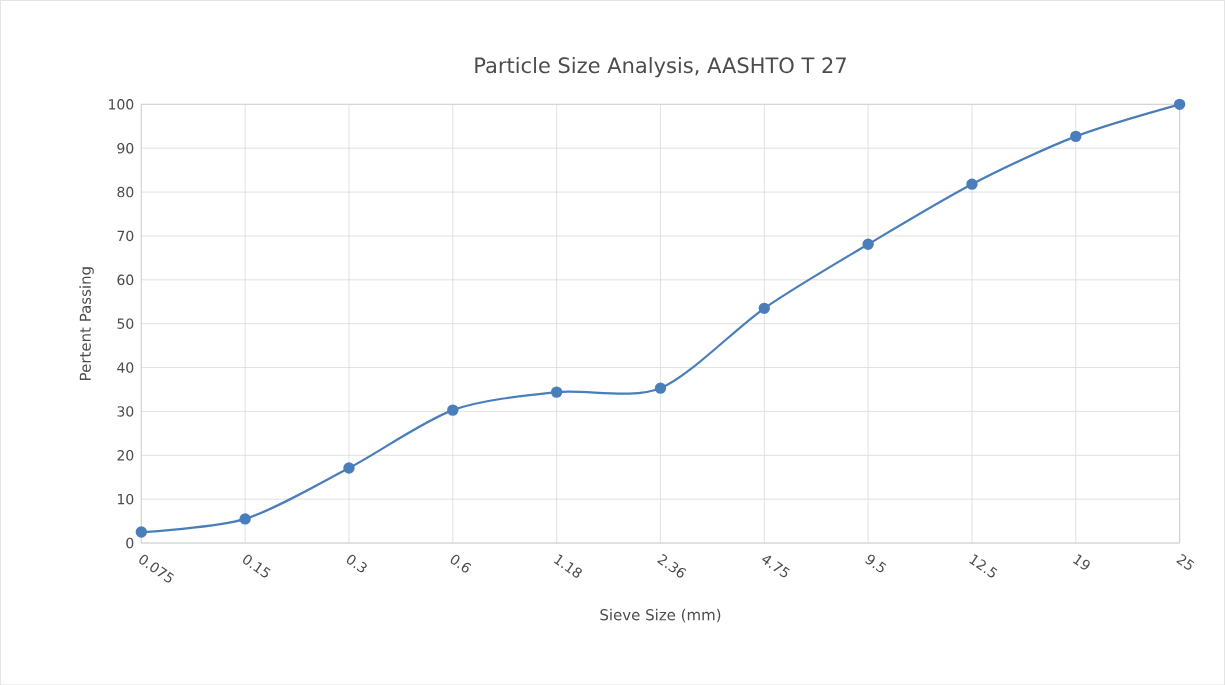 This screenshot has width=1225, height=685. What do you see at coordinates (876, 563) in the screenshot?
I see `x-tick-label: 9.5` at bounding box center [876, 563].